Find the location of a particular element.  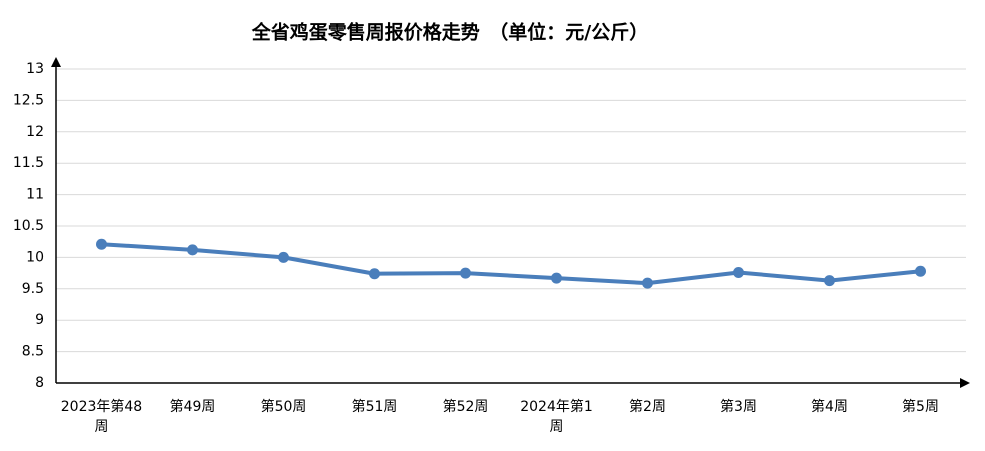

y-axis-arrow is located at coordinates (56, 62).